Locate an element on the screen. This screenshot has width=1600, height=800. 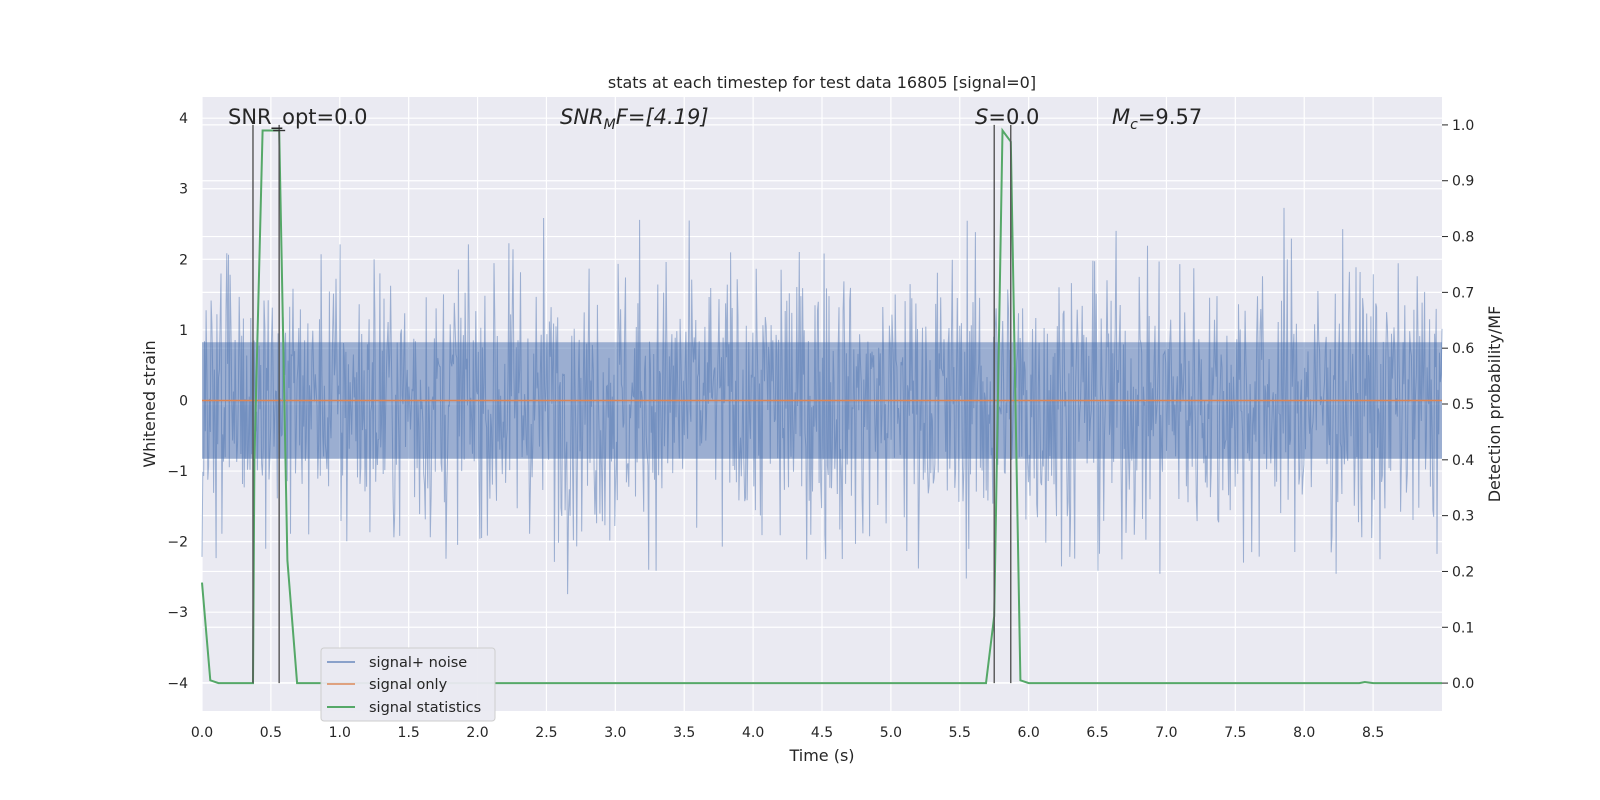
y2-tick-label-2: 0.2 is located at coordinates (1463, 572).